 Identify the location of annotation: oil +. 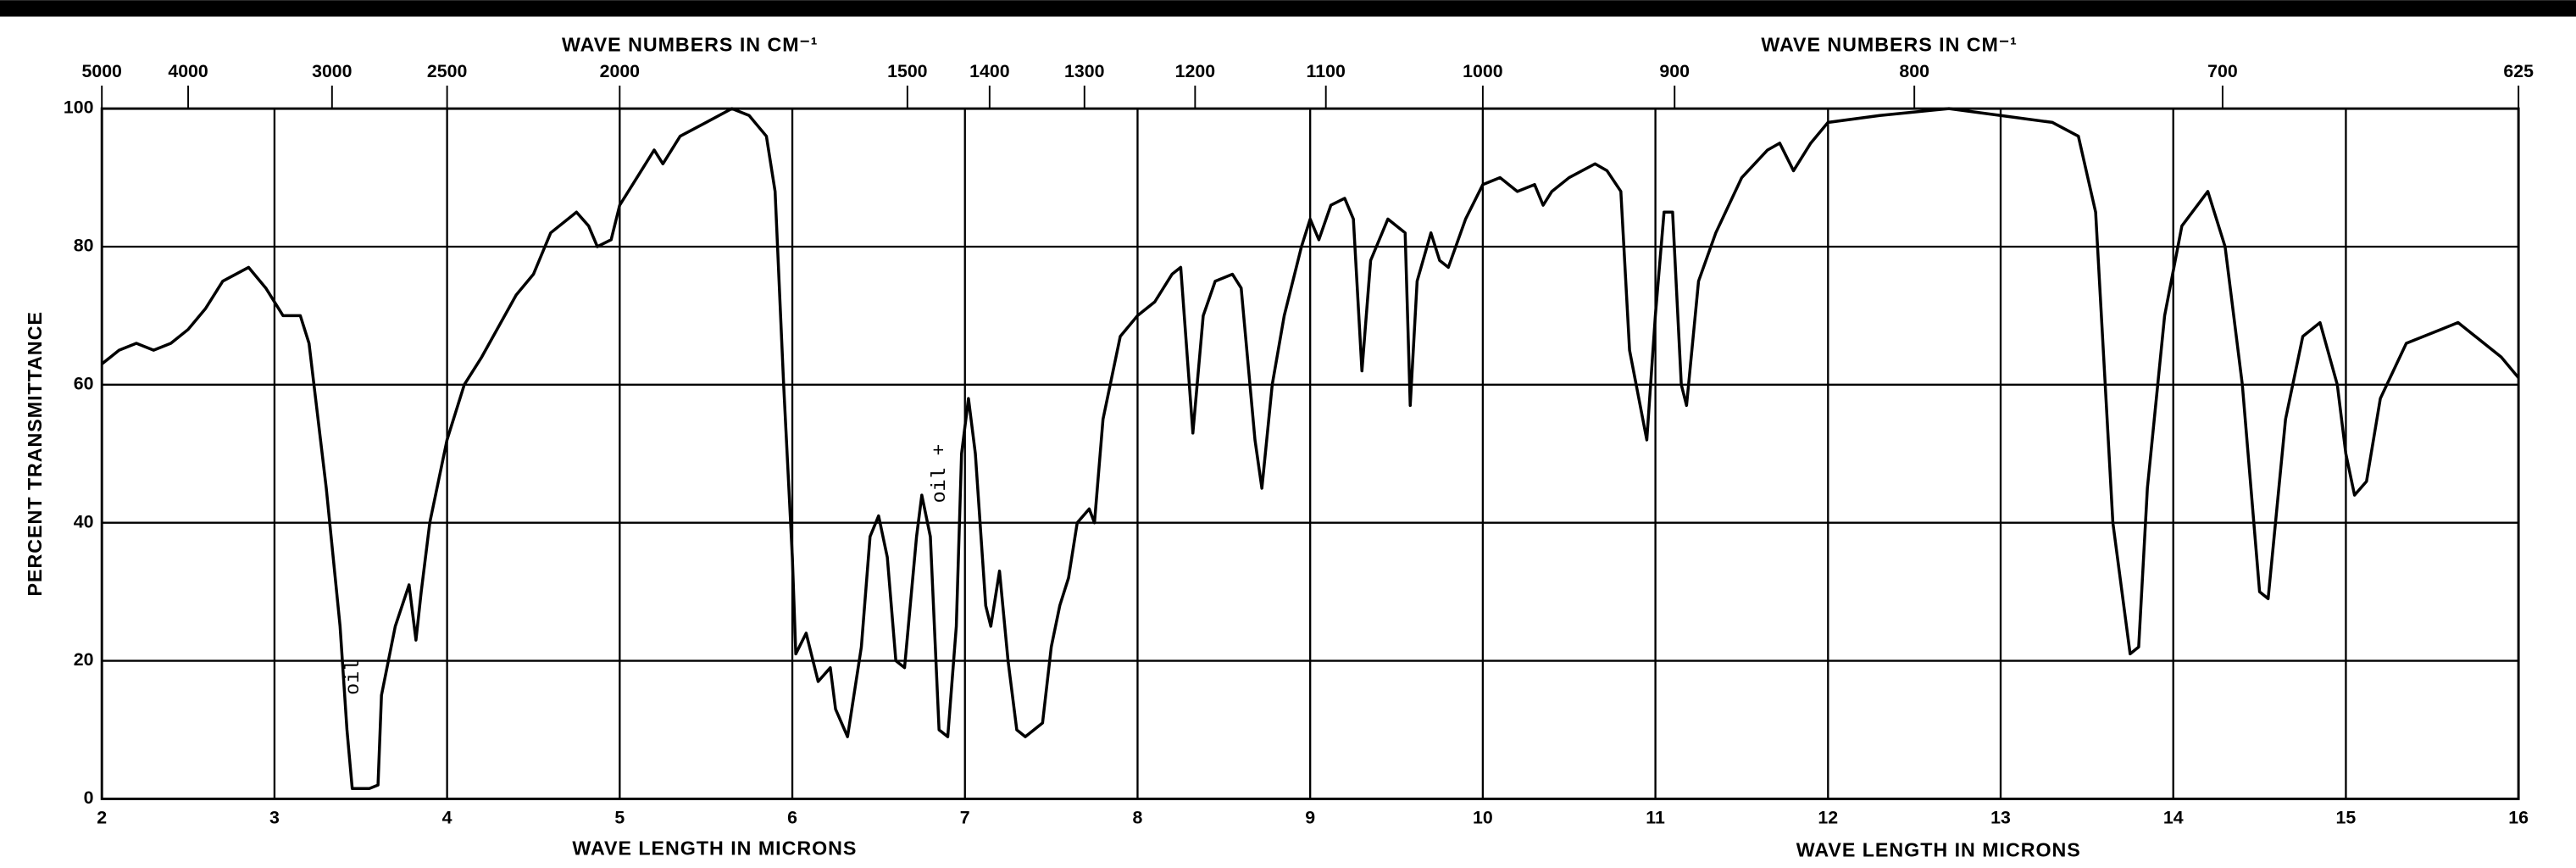
(940, 474).